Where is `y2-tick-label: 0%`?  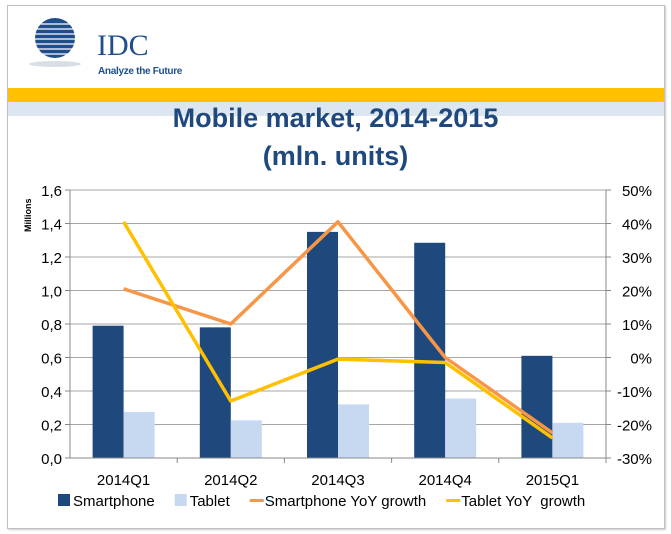
y2-tick-label: 0% is located at coordinates (641, 359).